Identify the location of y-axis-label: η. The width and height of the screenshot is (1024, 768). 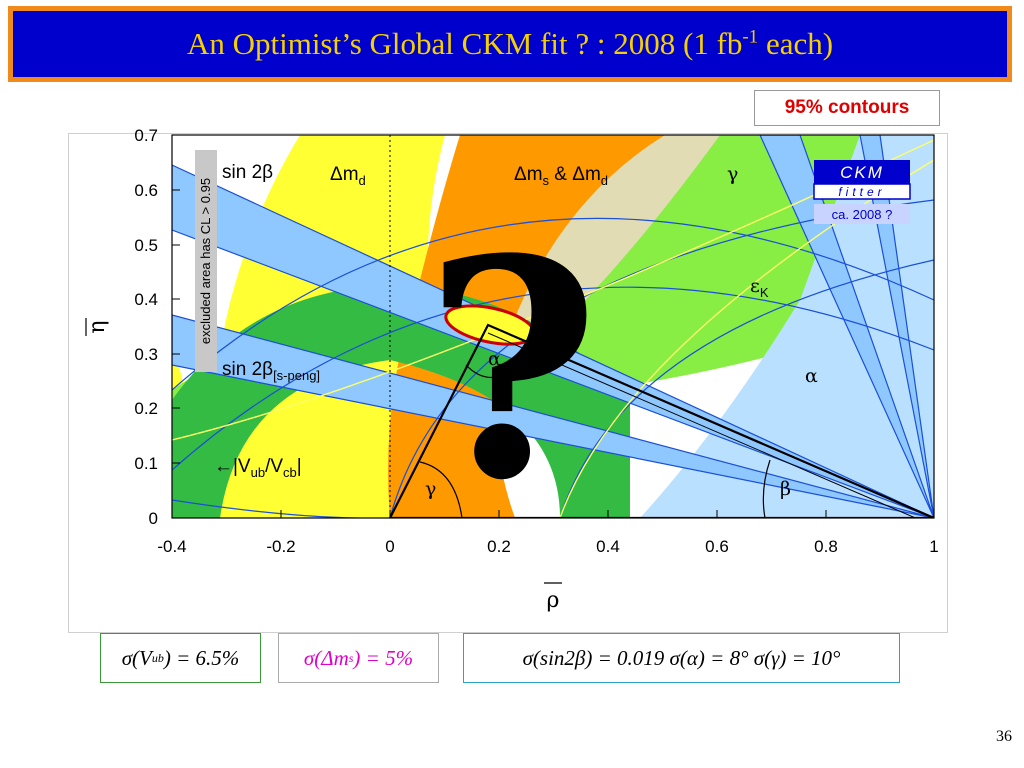
(97, 326).